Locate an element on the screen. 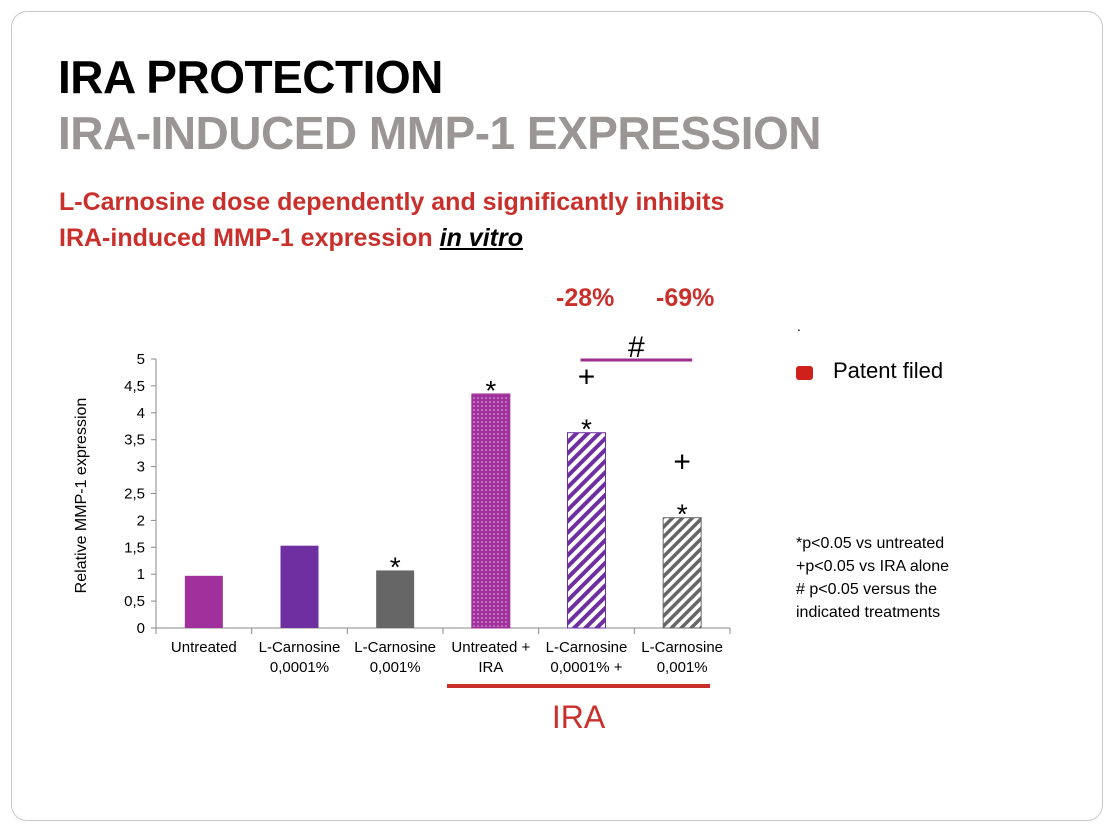 Image resolution: width=1114 pixels, height=834 pixels. slide-title: IRA PROTECTION is located at coordinates (250, 77).